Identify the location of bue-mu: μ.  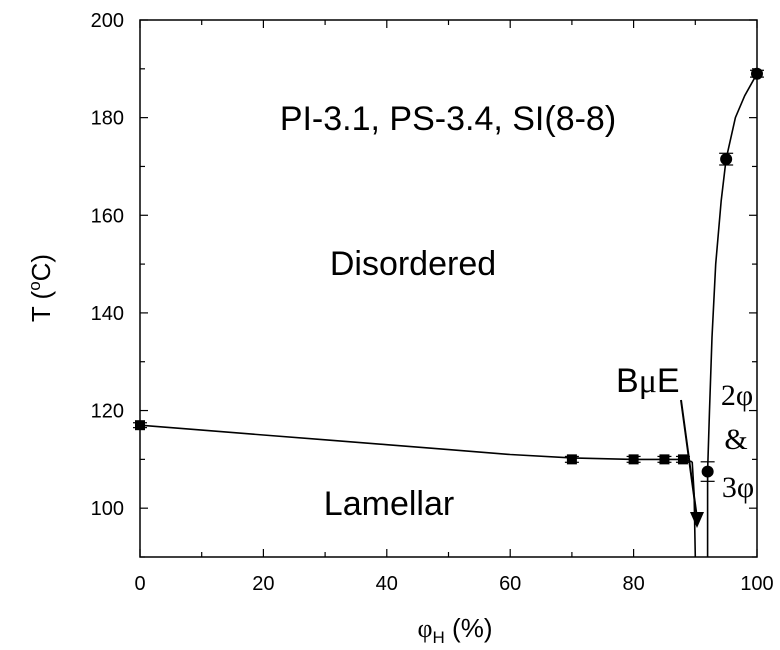
(648, 381).